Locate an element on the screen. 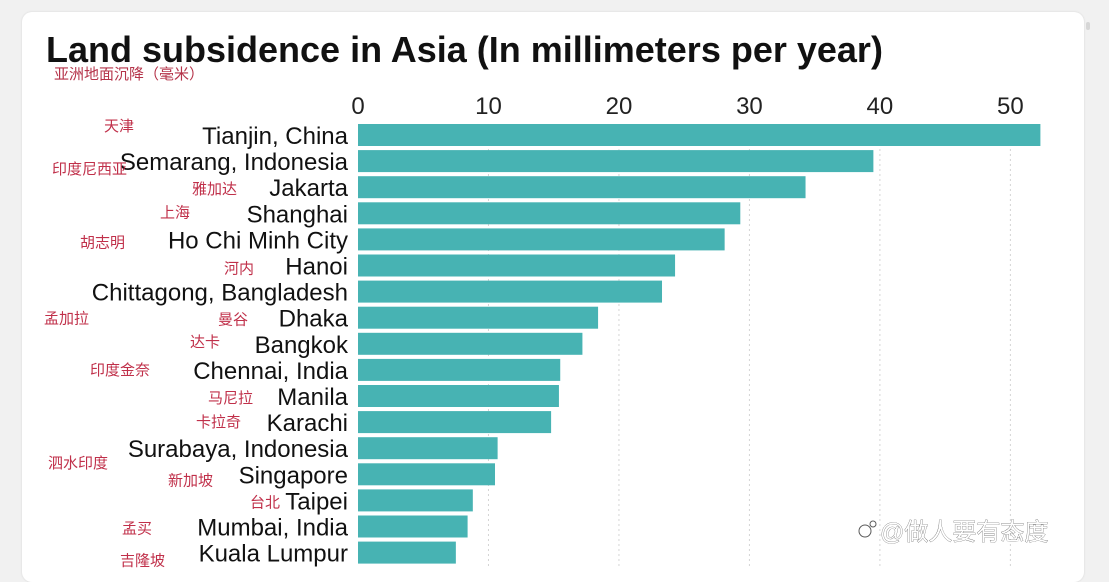 The width and height of the screenshot is (1109, 582). watermark: @做人要有态度 is located at coordinates (953, 532).